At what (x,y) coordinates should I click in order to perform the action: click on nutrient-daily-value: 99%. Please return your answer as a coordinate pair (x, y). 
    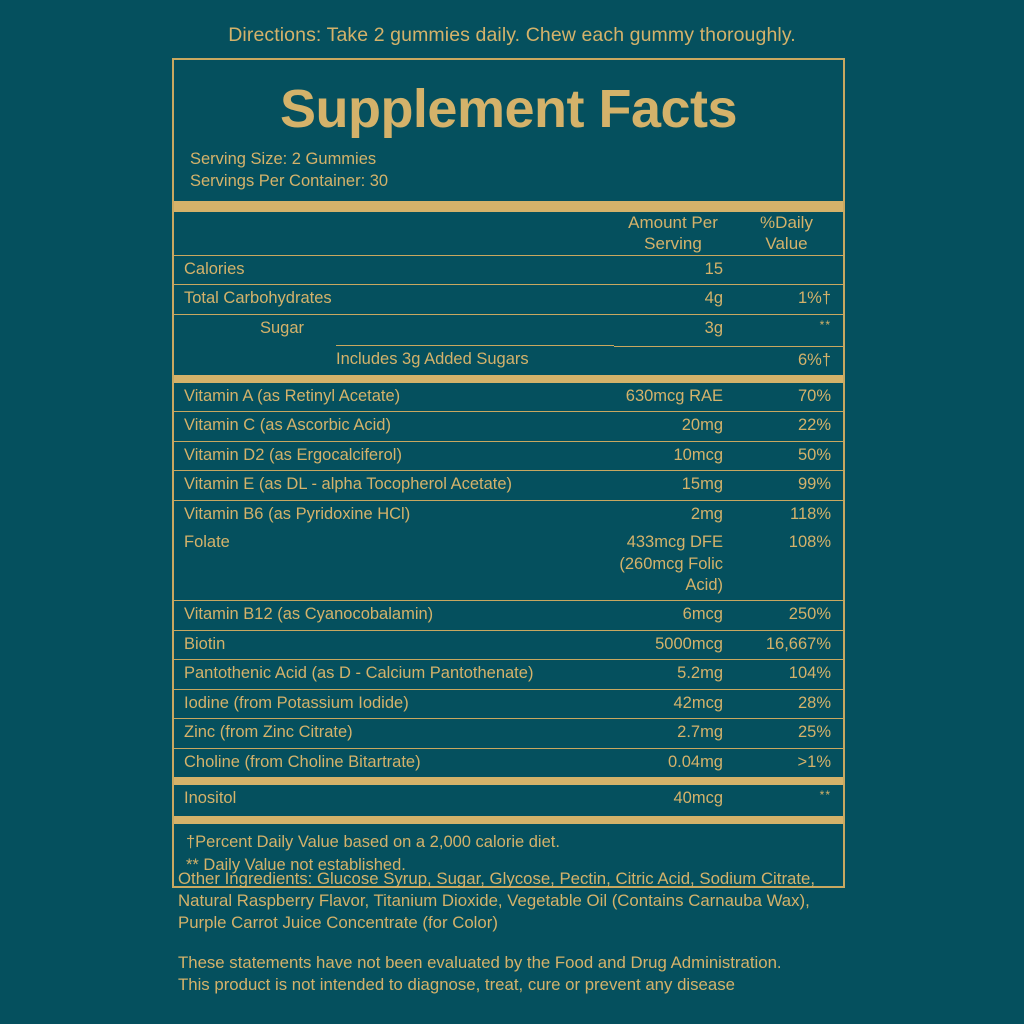
    Looking at the image, I should click on (791, 485).